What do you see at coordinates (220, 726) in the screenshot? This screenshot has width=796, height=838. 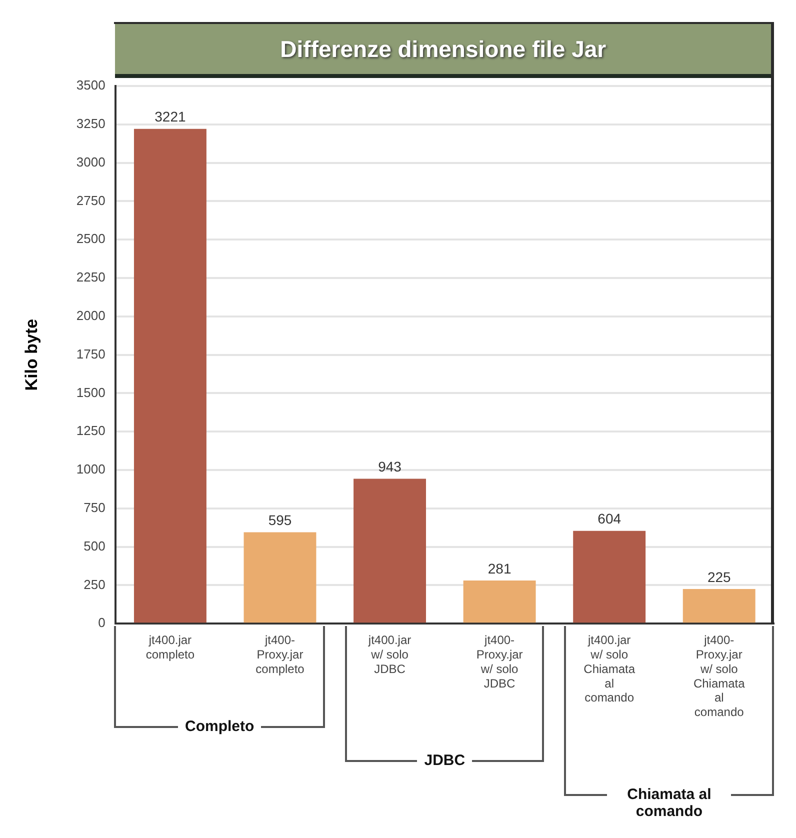 I see `text: Completo` at bounding box center [220, 726].